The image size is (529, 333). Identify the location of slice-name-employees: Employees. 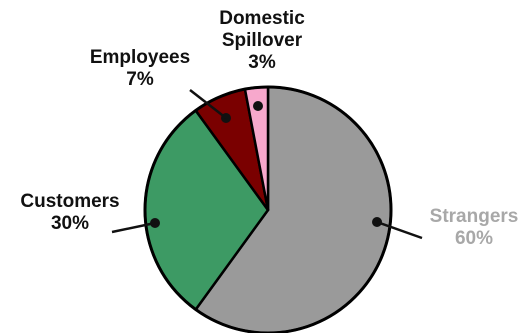
(140, 57).